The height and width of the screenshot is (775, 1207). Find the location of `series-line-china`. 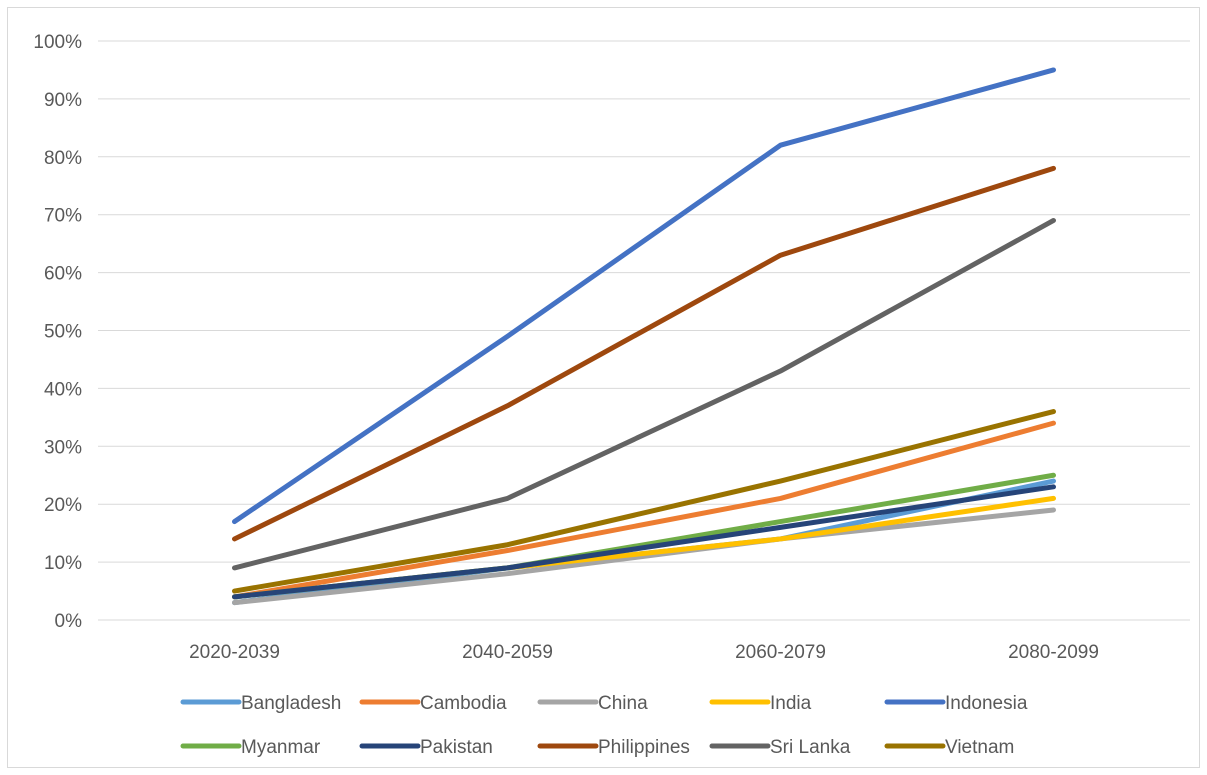

series-line-china is located at coordinates (644, 556).